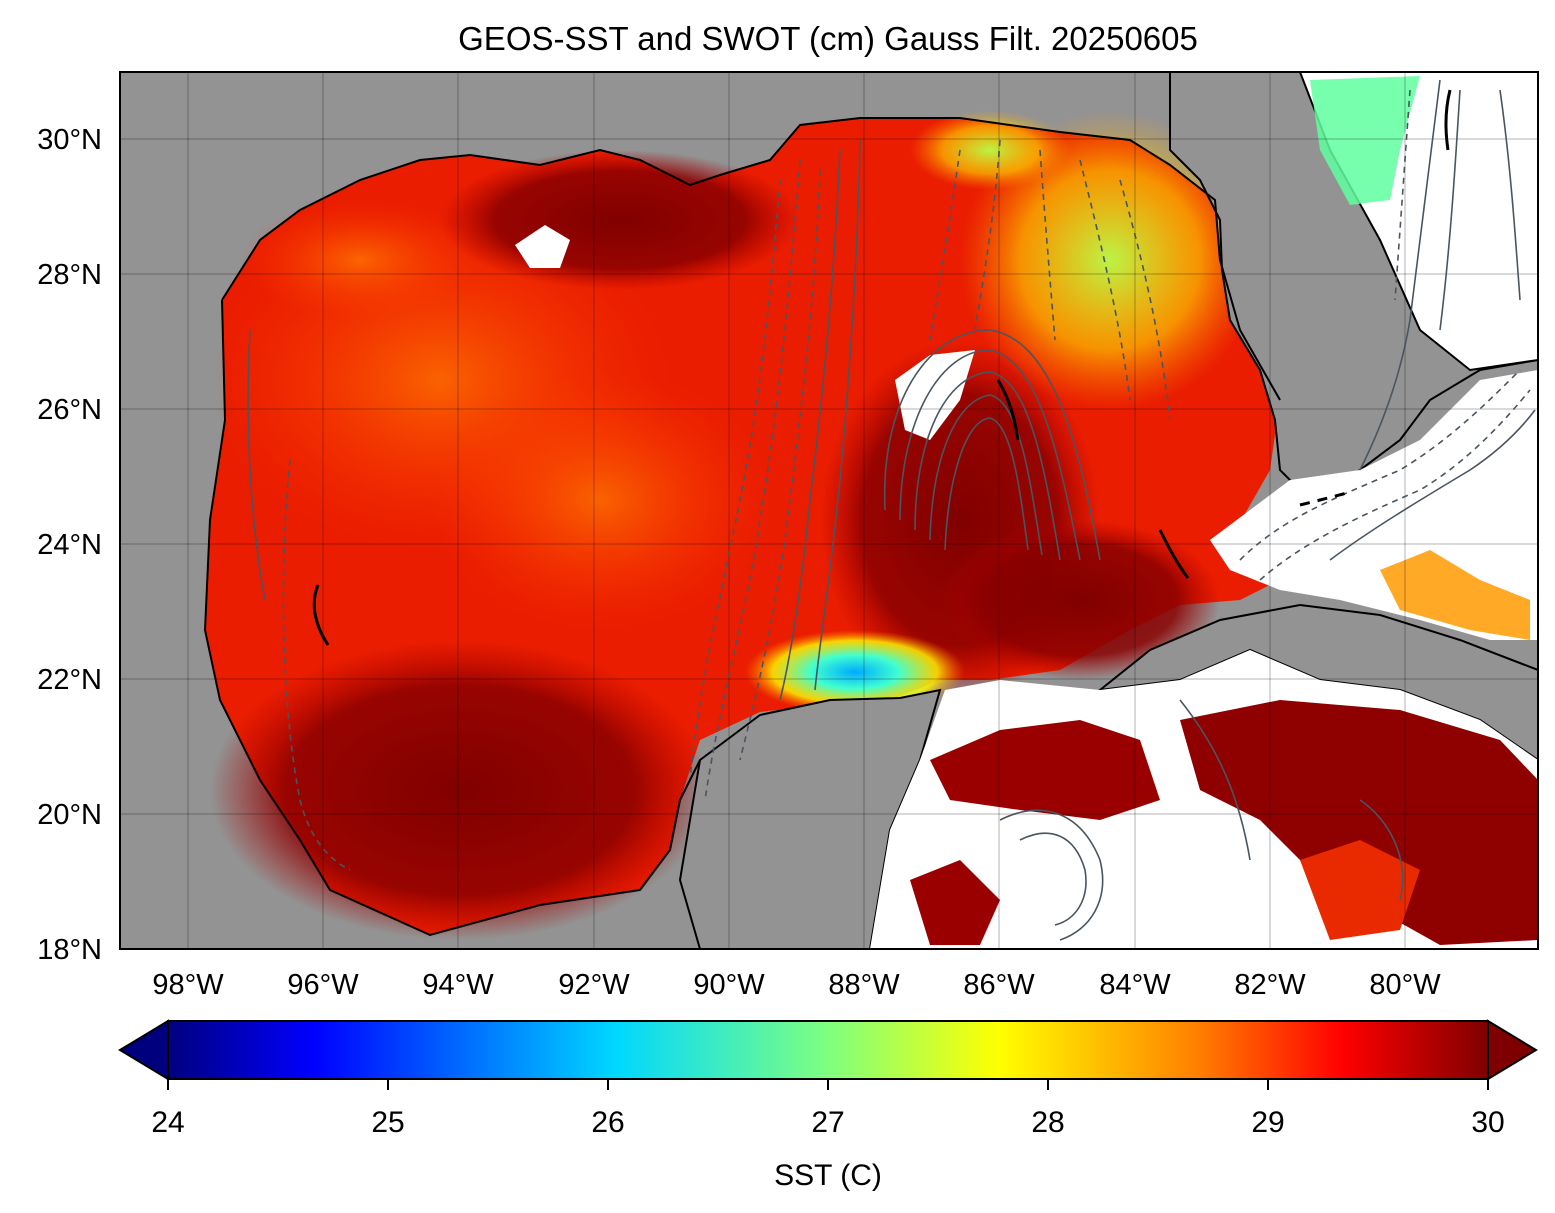 The height and width of the screenshot is (1213, 1555). I want to click on lon-tick-label: 86°W, so click(999, 985).